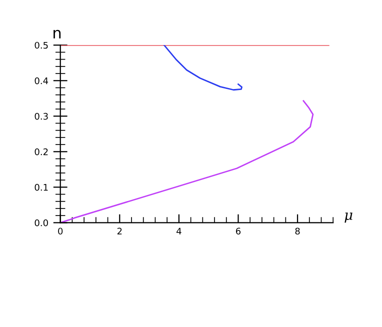 The image size is (382, 327). What do you see at coordinates (41, 116) in the screenshot?
I see `y-tick-label: 0.3` at bounding box center [41, 116].